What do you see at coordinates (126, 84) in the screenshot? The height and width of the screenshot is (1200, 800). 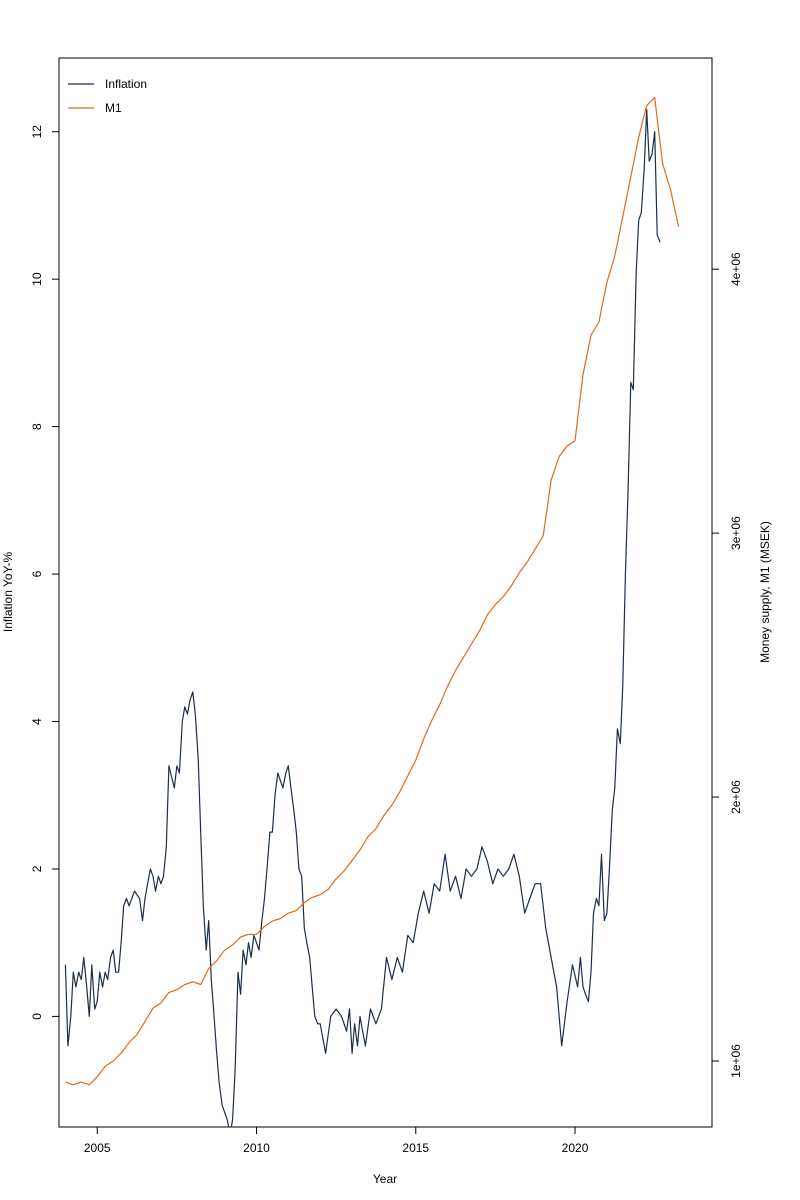 I see `legend-label-inflation: Inflation` at bounding box center [126, 84].